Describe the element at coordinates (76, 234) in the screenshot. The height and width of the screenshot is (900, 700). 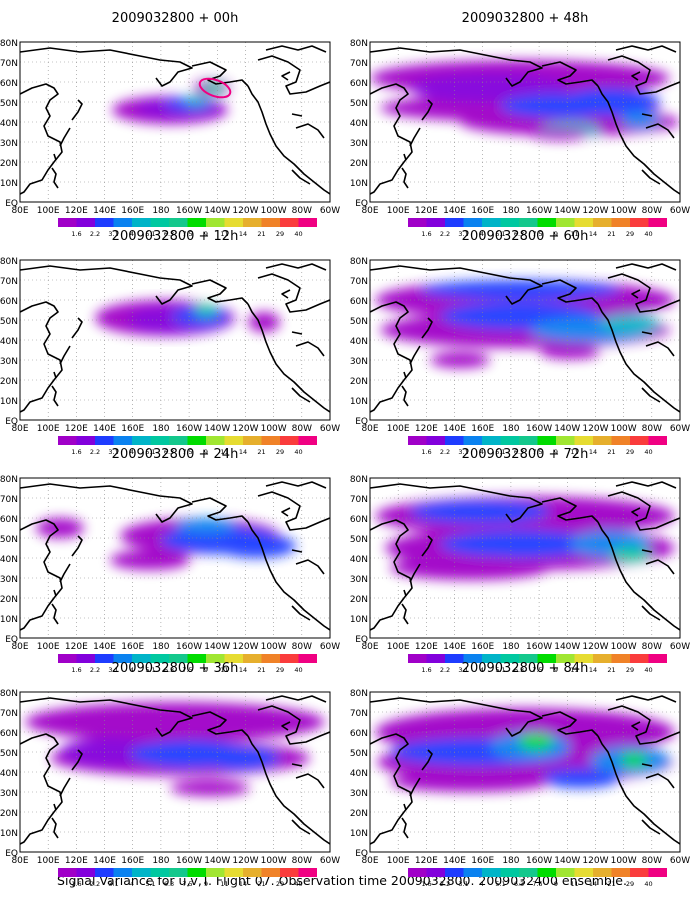
I see `colorbar-label: 1.6` at that location.